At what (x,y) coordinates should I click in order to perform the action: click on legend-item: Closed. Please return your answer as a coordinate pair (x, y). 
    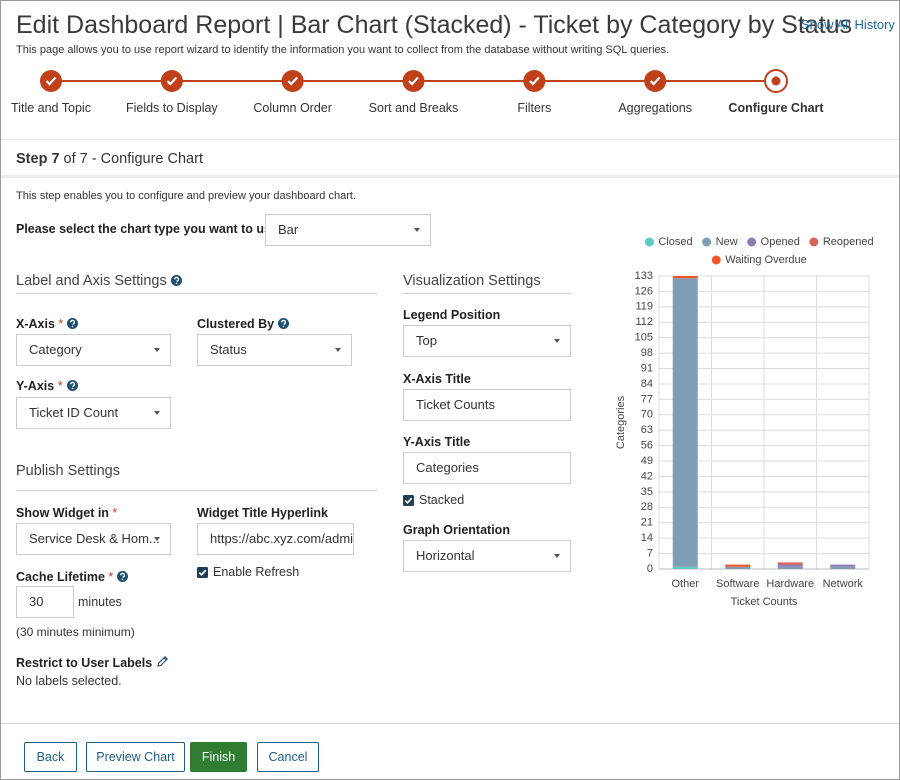
    Looking at the image, I should click on (668, 242).